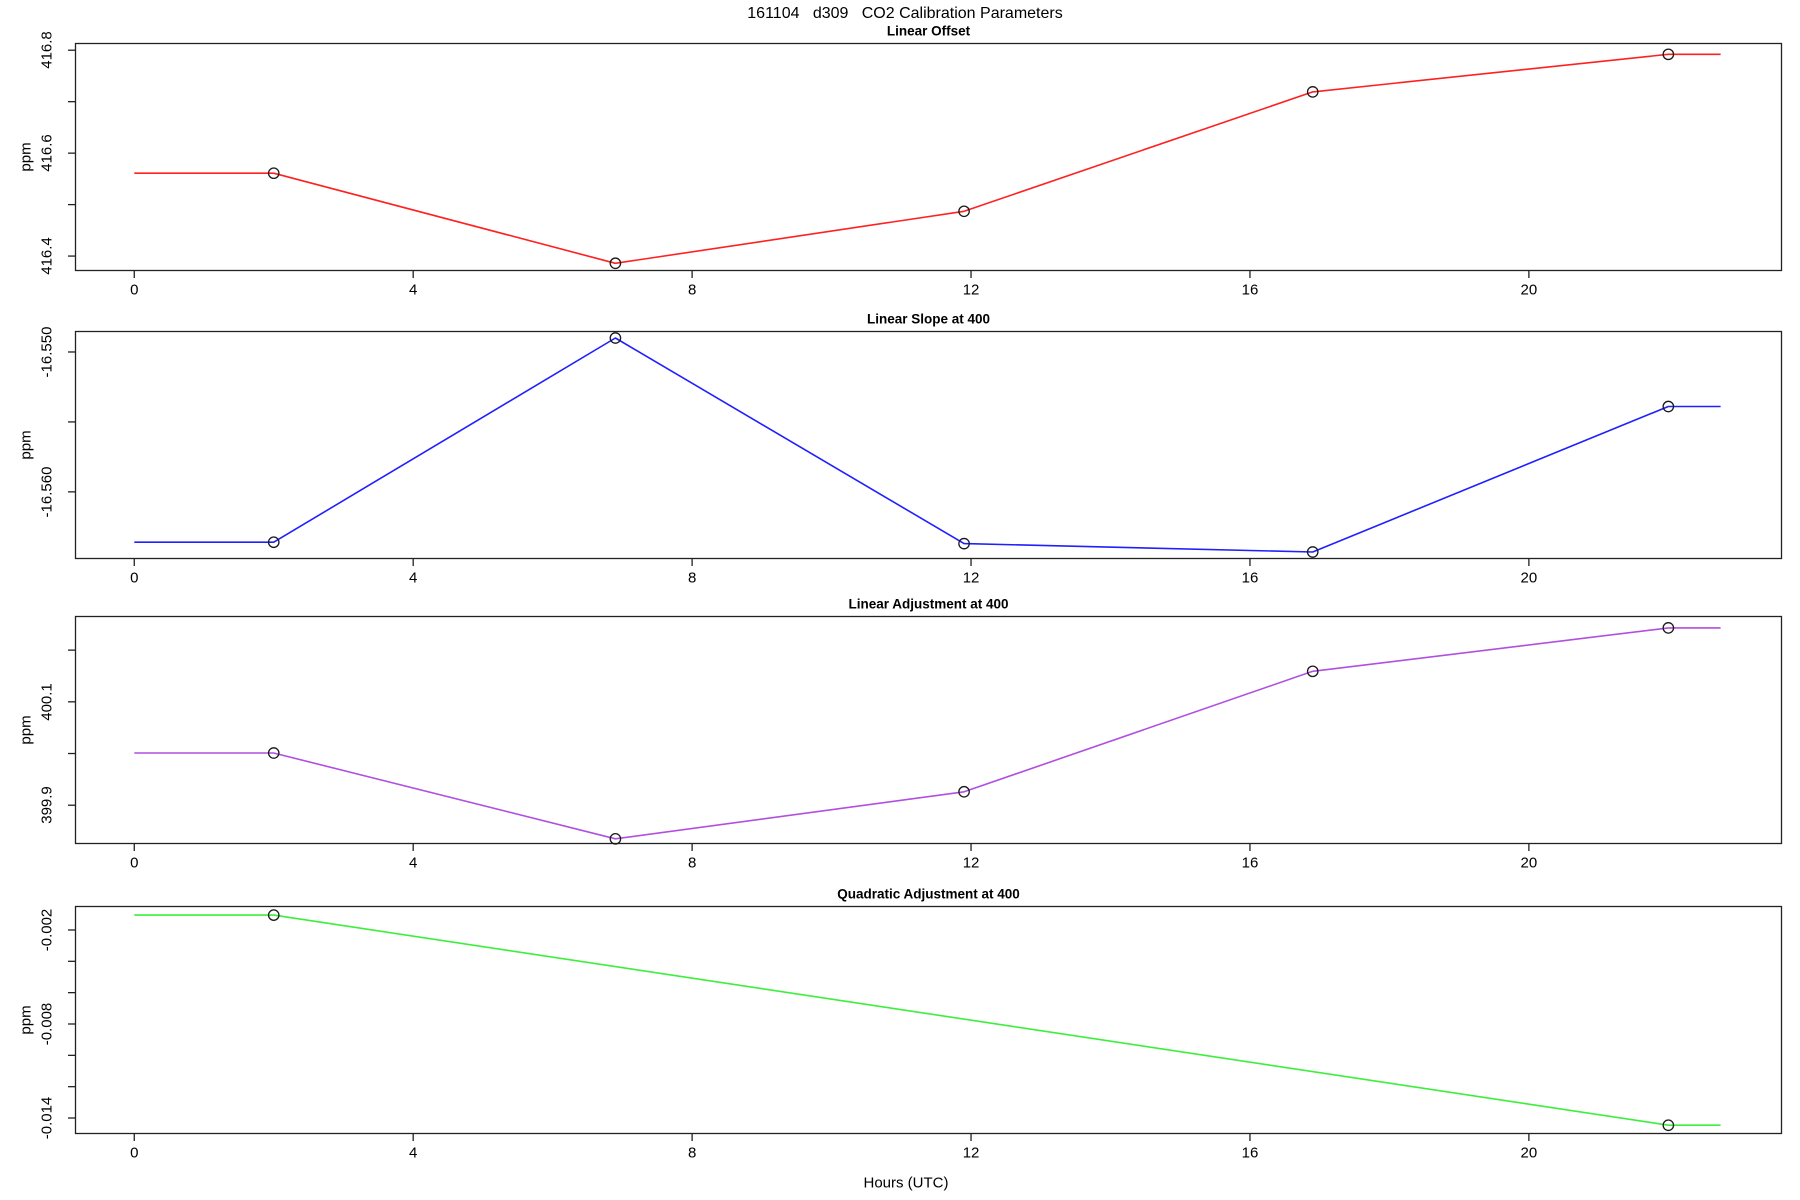  What do you see at coordinates (26, 730) in the screenshot?
I see `y-axis-title-linear-adjustment-at-400: ppm` at bounding box center [26, 730].